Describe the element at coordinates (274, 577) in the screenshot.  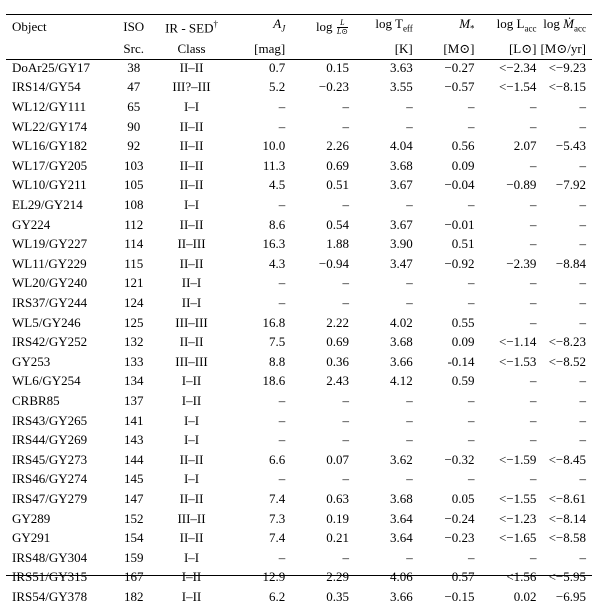
I see `table-cell: 12.9` at that location.